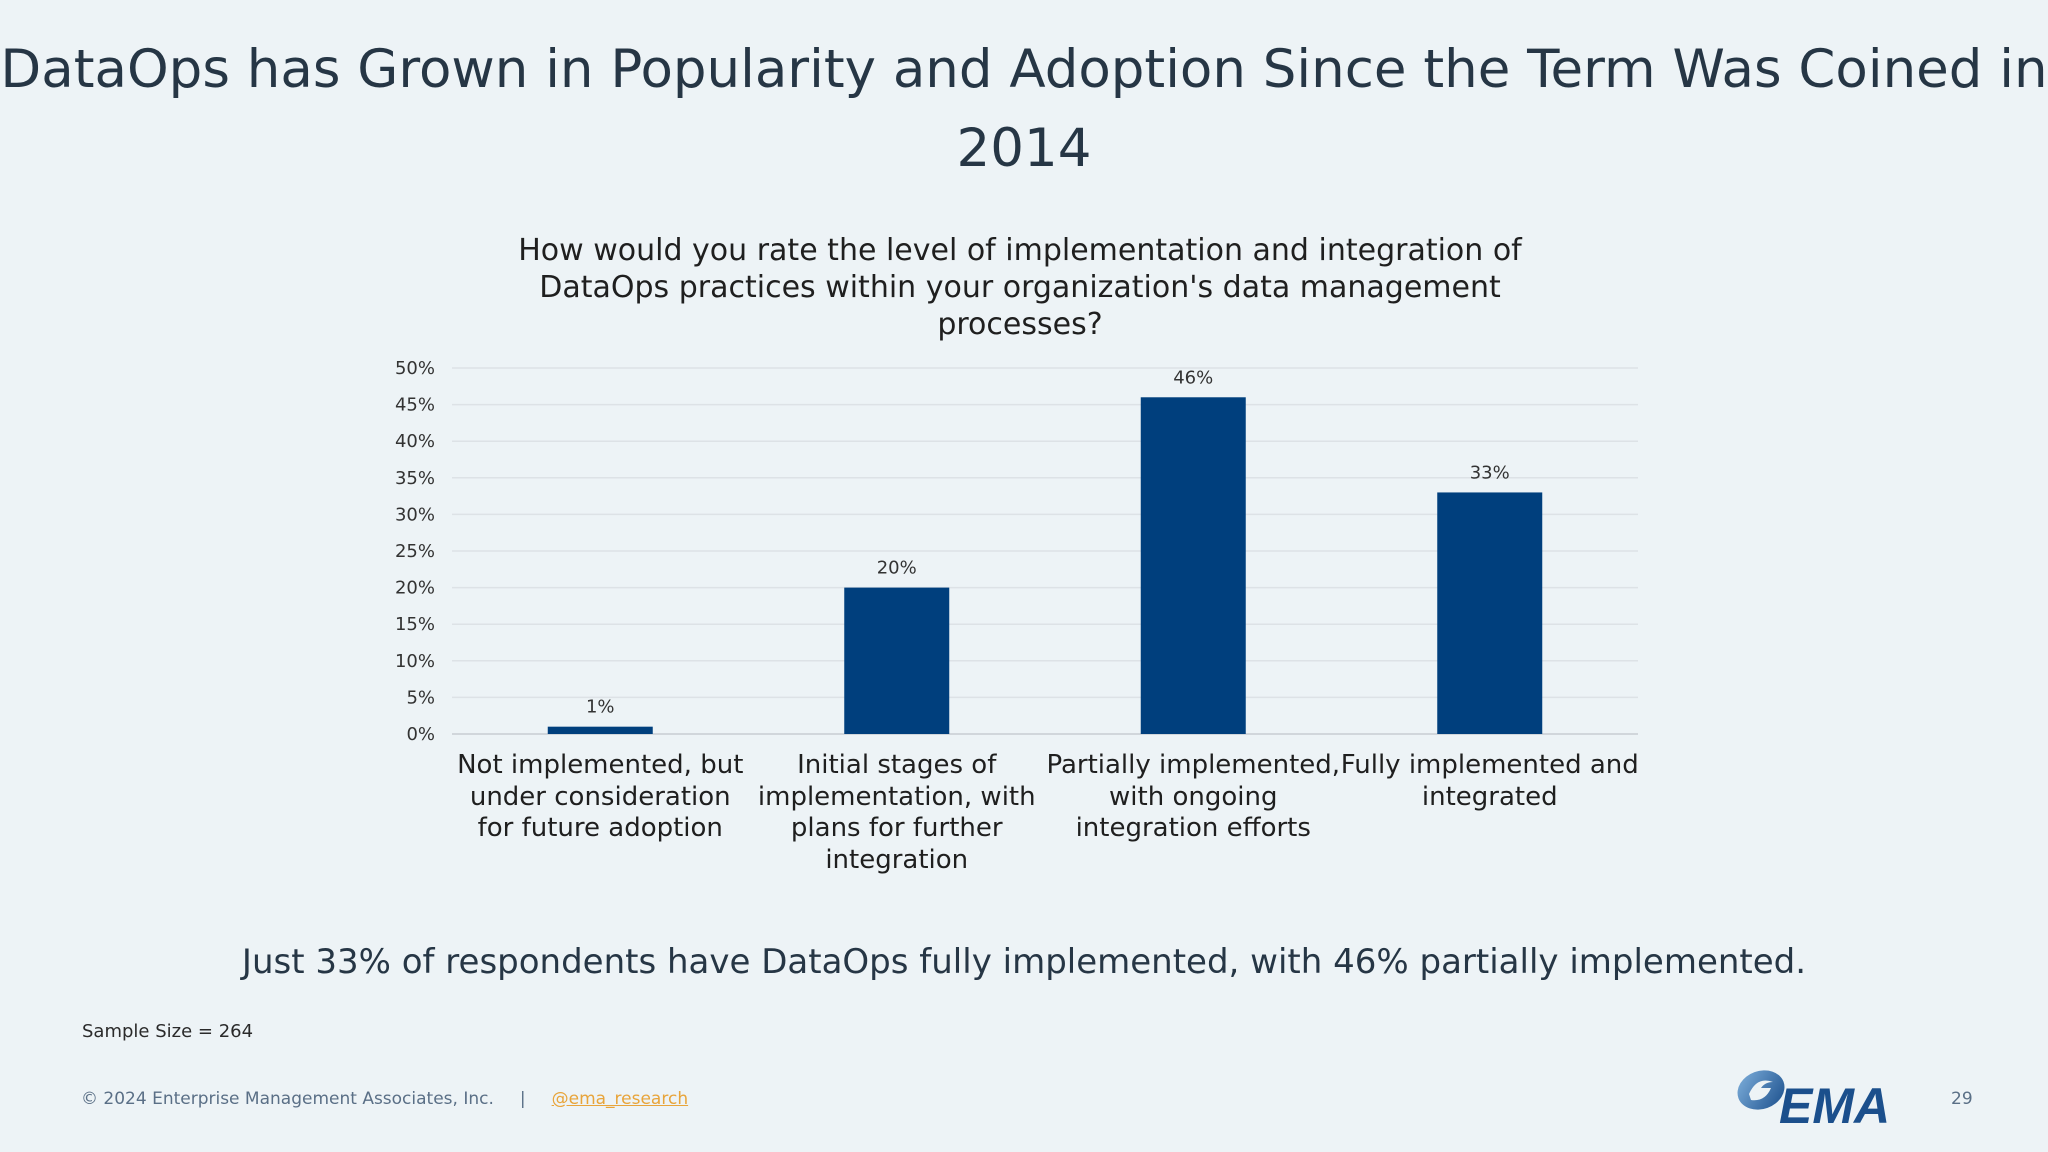  Describe the element at coordinates (415, 368) in the screenshot. I see `y-tick-label: 50%` at that location.